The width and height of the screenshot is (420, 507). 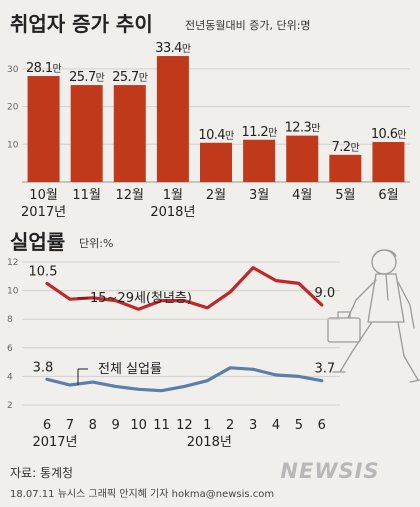 I want to click on bar-value-number: 12.3, so click(x=298, y=128).